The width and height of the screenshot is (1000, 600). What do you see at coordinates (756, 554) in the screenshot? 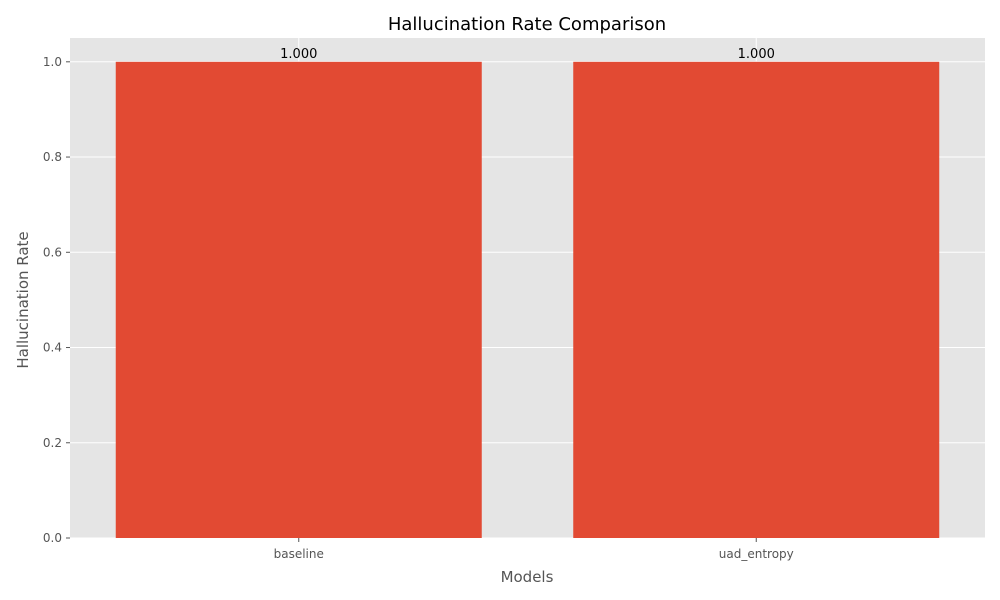
I see `x-tick-label: uad_entropy` at bounding box center [756, 554].